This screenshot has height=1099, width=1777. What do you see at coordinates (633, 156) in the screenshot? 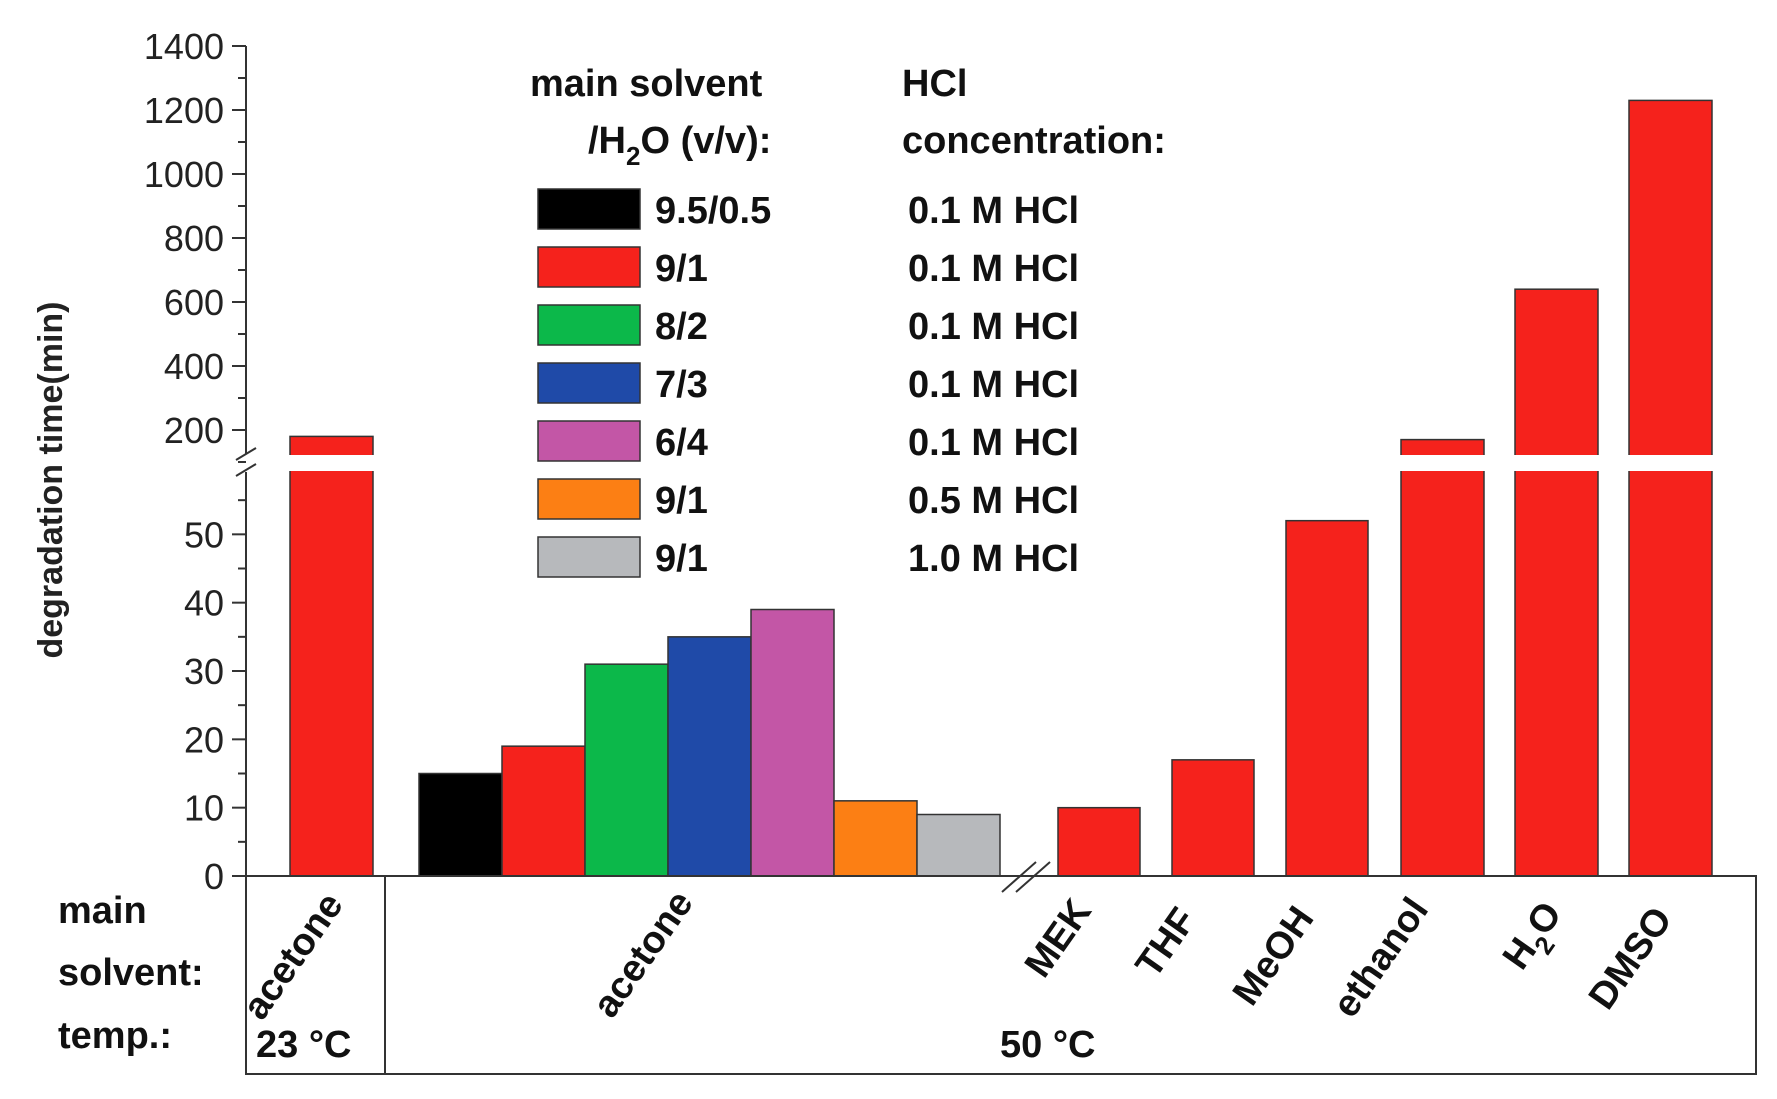
I see `legend-header-ratio-sub: 2` at bounding box center [633, 156].